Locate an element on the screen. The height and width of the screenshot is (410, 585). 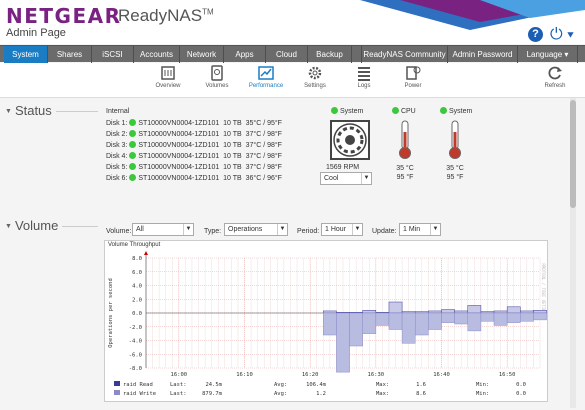
subnav-volumes: Volumes is located at coordinates (217, 77).